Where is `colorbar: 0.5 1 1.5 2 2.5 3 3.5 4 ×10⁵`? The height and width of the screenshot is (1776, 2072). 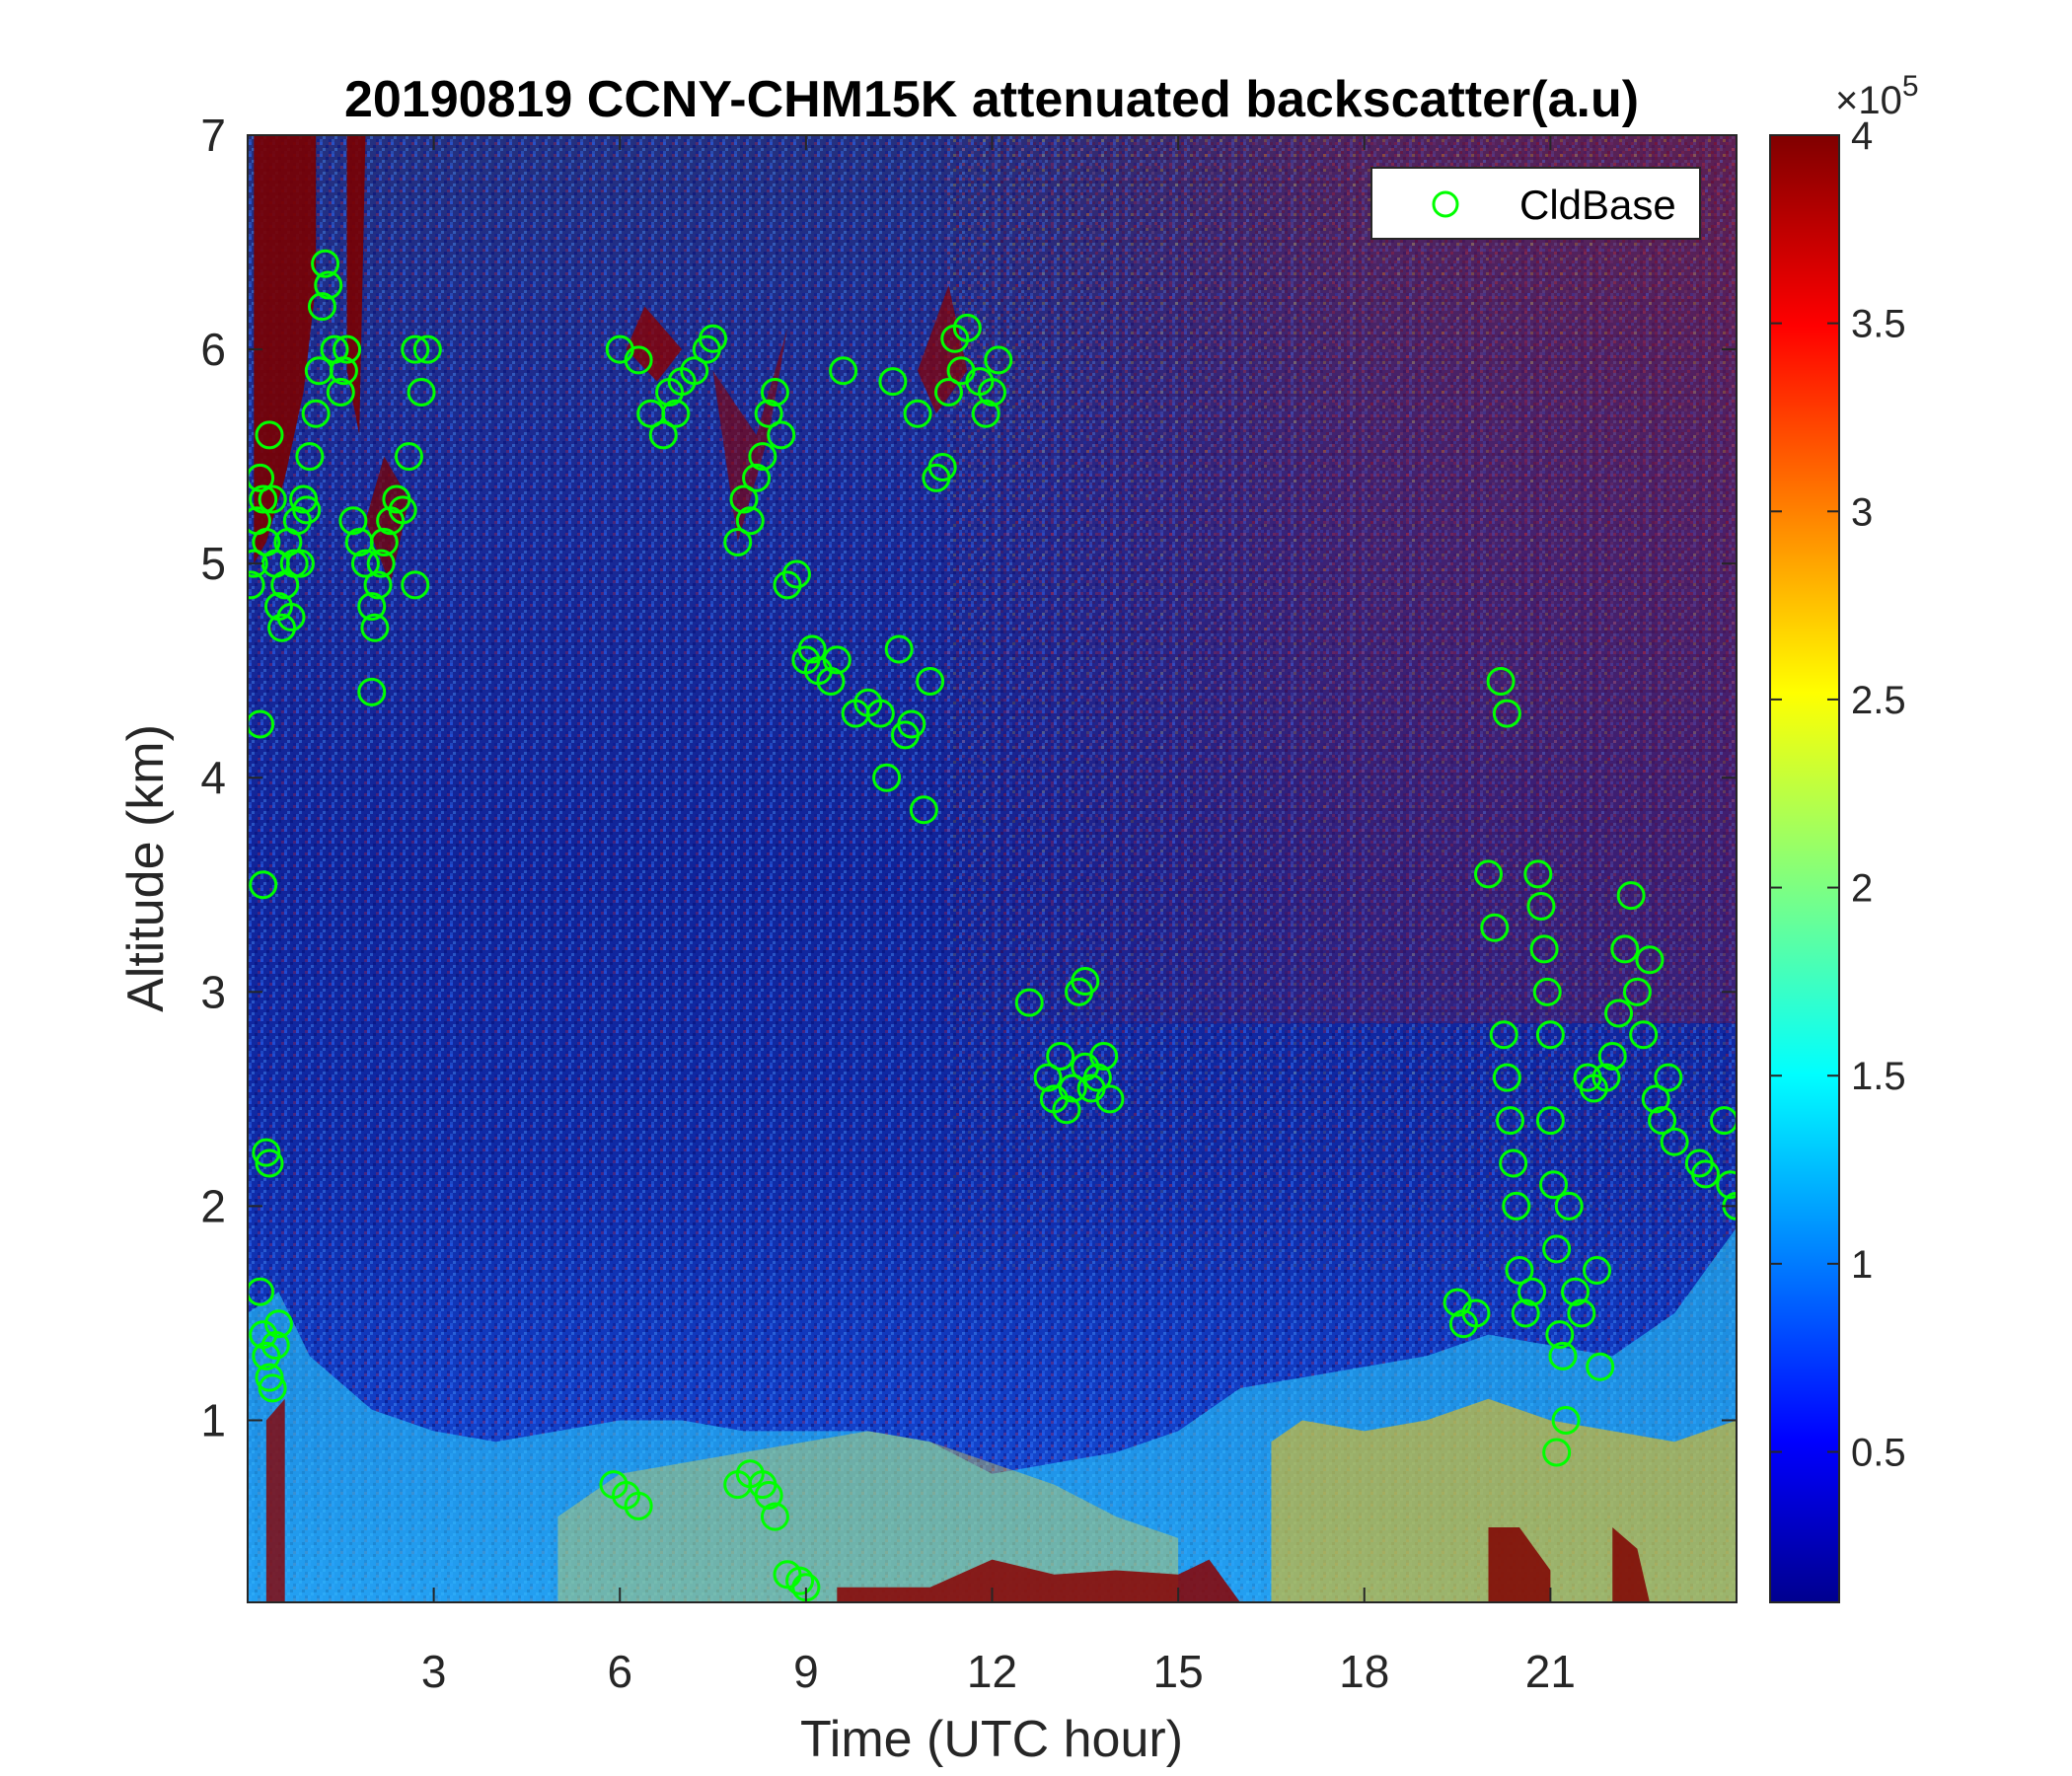 colorbar: 0.5 1 1.5 2 2.5 3 3.5 4 ×10⁵ is located at coordinates (1844, 837).